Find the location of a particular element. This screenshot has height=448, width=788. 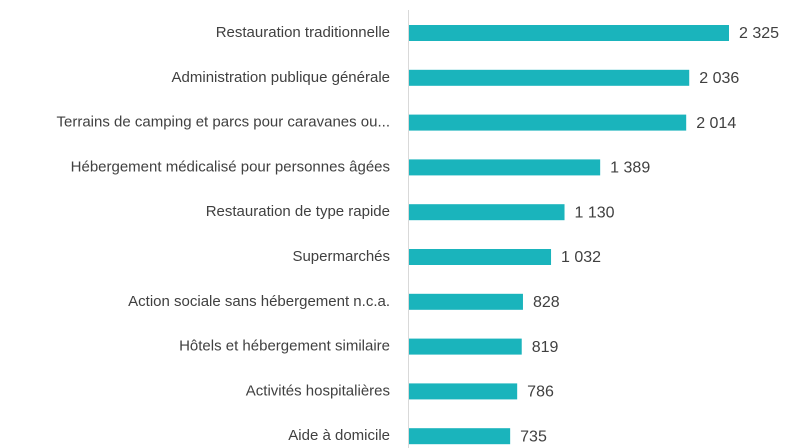

category-label: Hôtels et hébergement similaire is located at coordinates (284, 346).